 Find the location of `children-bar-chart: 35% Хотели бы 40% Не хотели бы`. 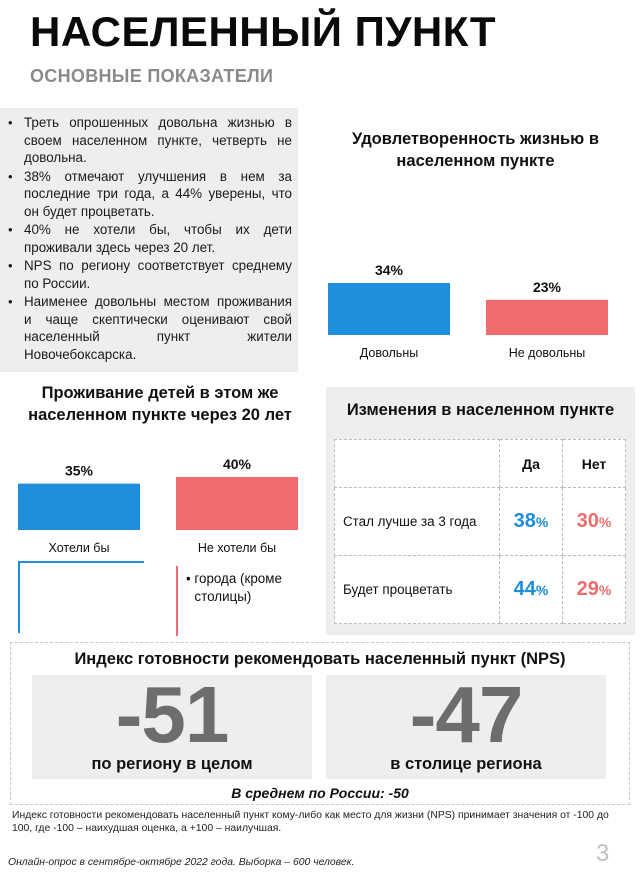

children-bar-chart: 35% Хотели бы 40% Не хотели бы is located at coordinates (160, 504).